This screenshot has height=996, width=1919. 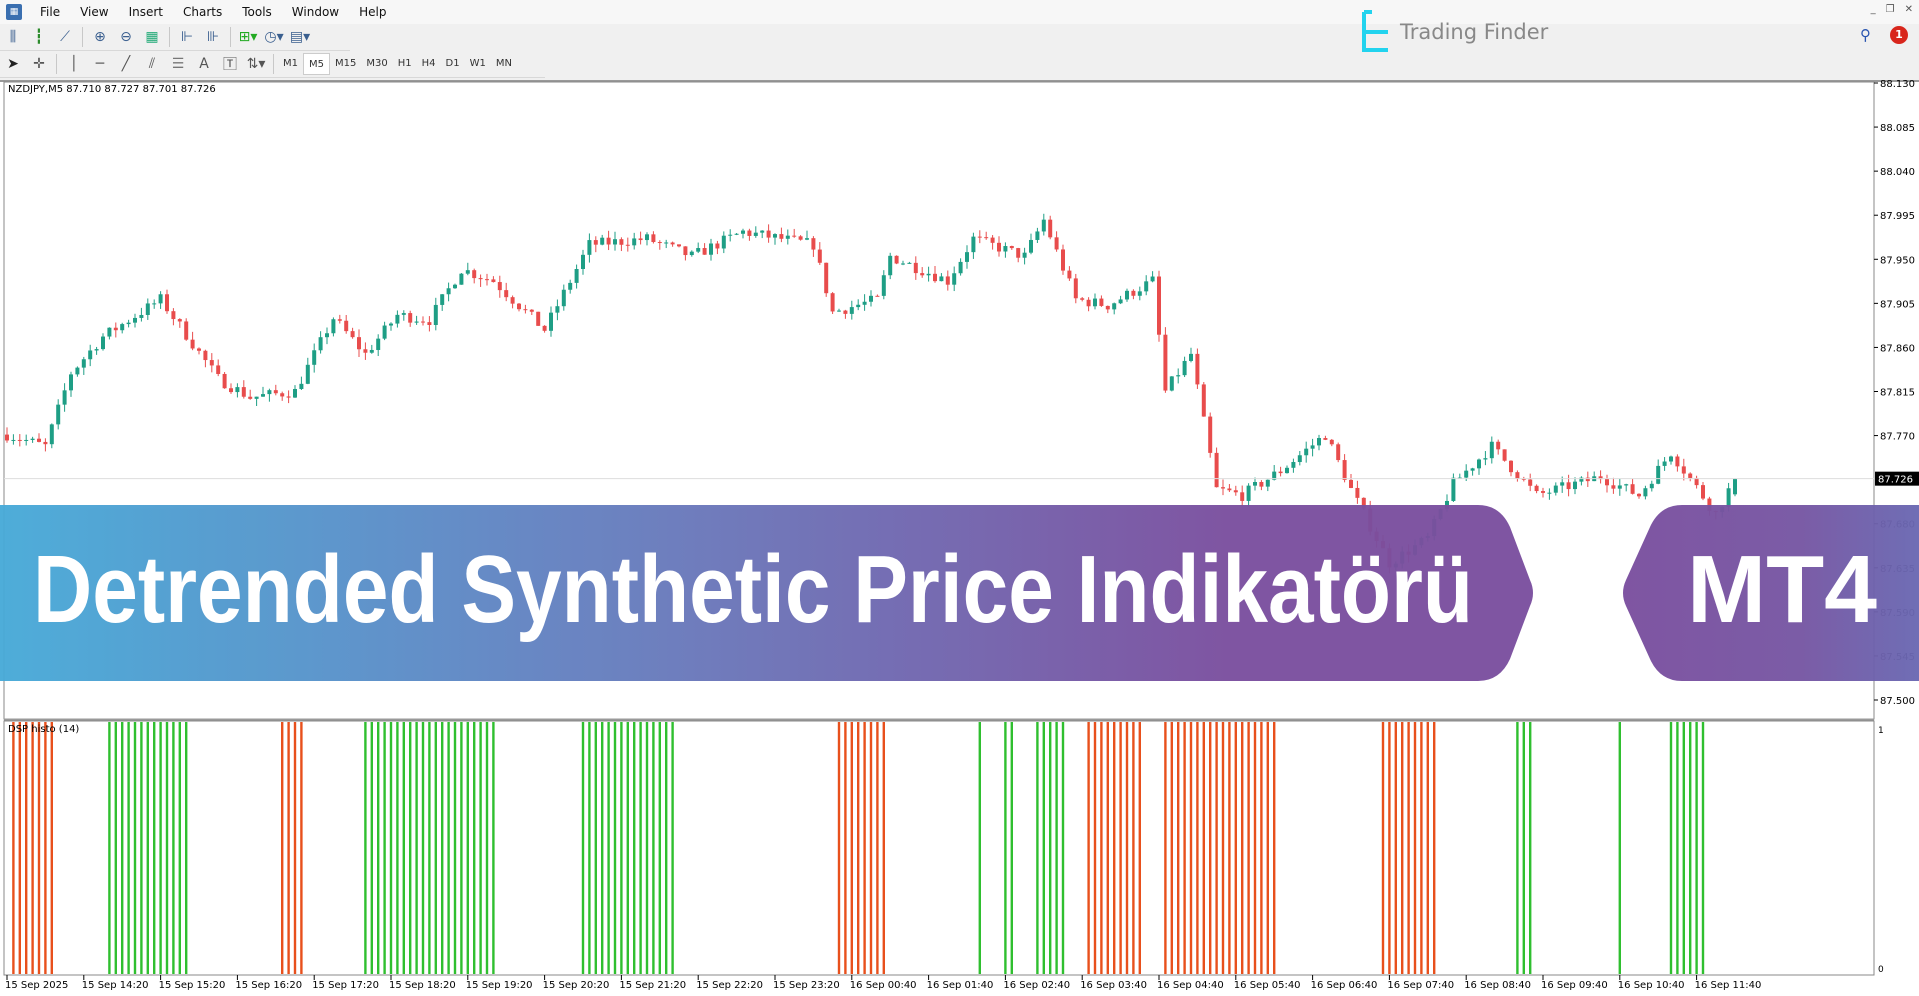 What do you see at coordinates (377, 63) in the screenshot?
I see `timeframe-m30: M30` at bounding box center [377, 63].